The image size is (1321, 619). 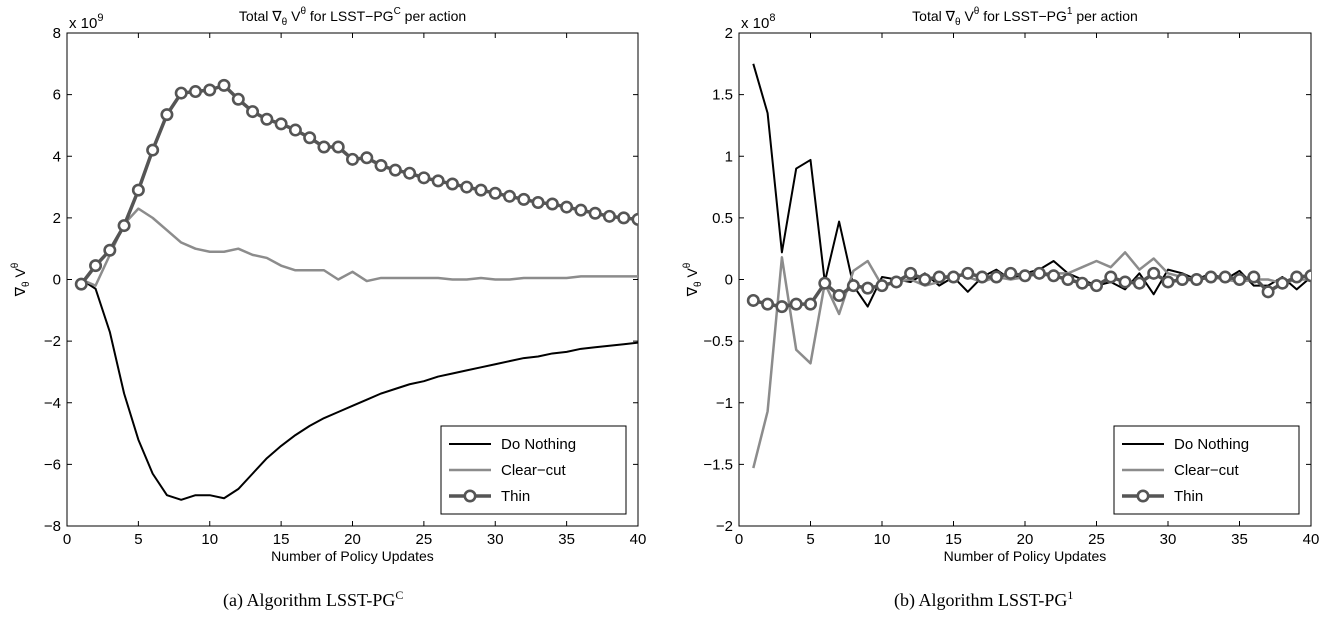 What do you see at coordinates (1143, 496) in the screenshot?
I see `legend-marker` at bounding box center [1143, 496].